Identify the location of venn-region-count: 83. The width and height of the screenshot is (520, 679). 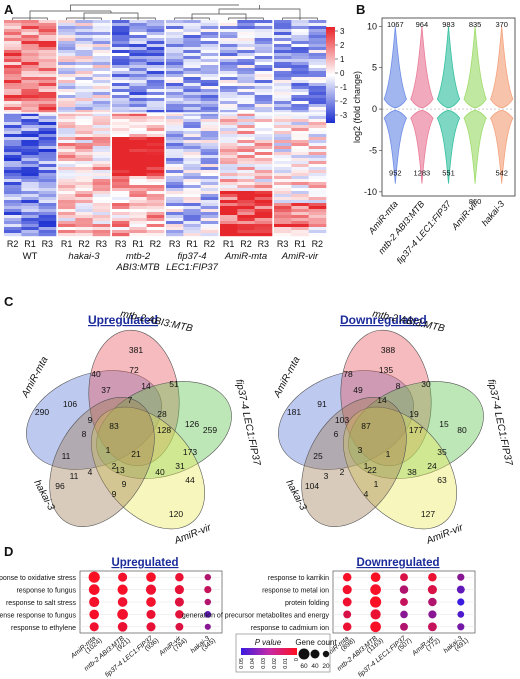
(114, 426).